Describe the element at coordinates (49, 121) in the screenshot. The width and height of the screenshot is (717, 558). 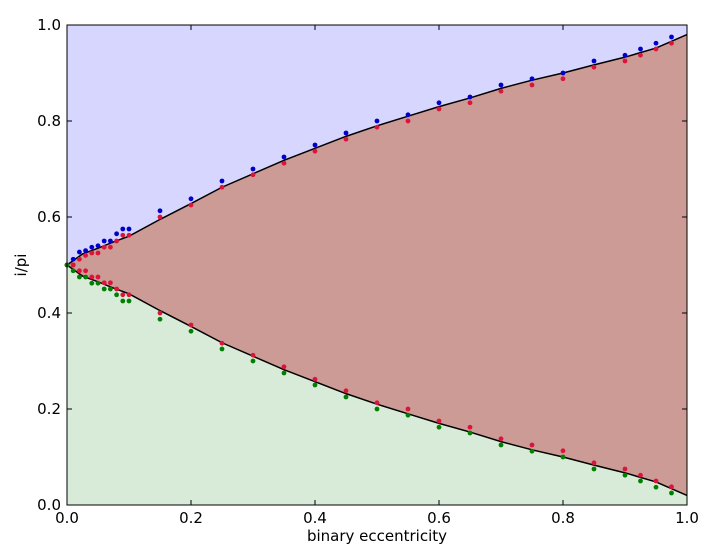
I see `y-tick-label: 0.8` at that location.